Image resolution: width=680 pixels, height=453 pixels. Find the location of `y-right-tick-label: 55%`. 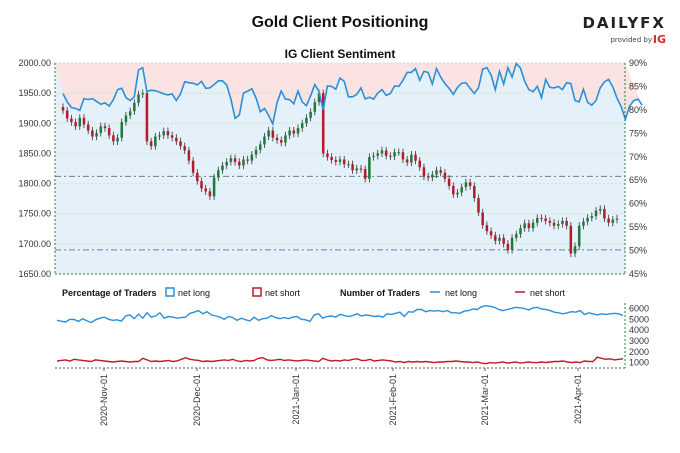

y-right-tick-label: 55% is located at coordinates (638, 227).